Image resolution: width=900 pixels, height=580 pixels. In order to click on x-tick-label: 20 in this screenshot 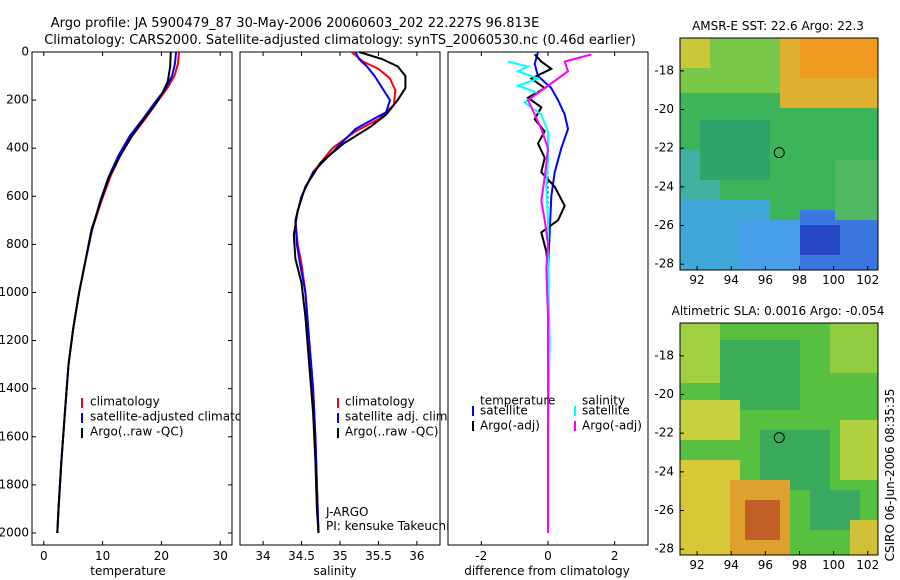, I will do `click(161, 556)`.